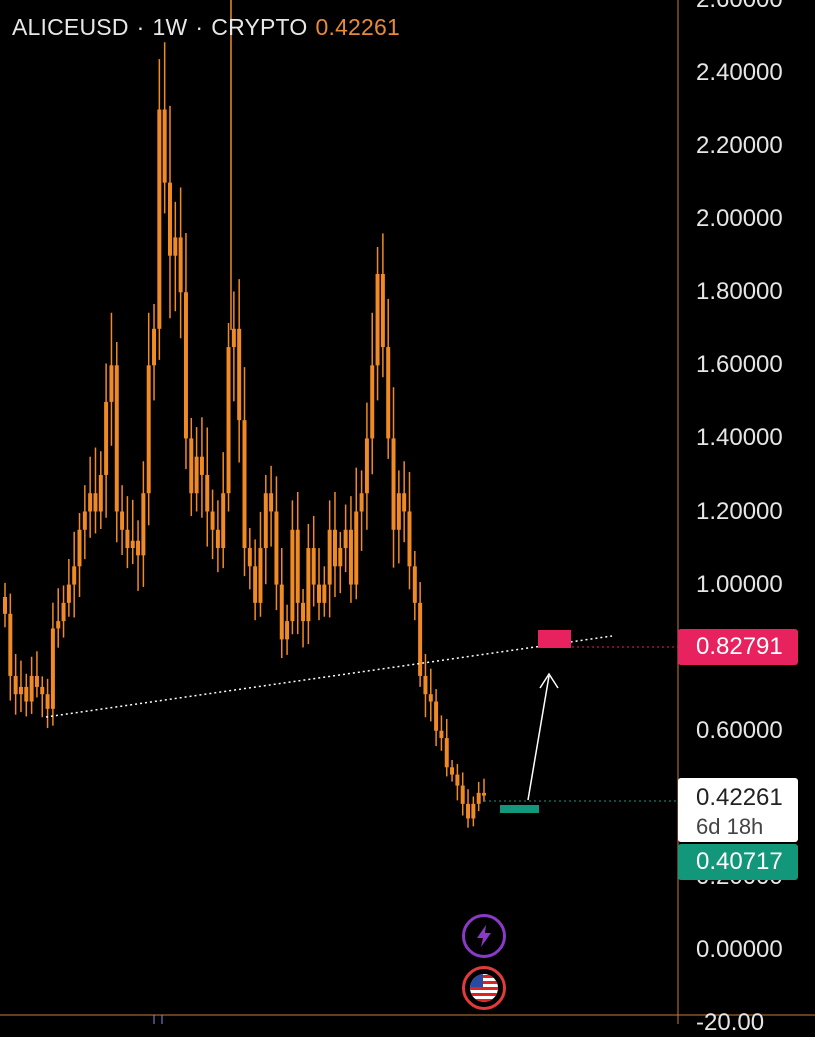 This screenshot has width=815, height=1037. What do you see at coordinates (549, 680) in the screenshot?
I see `arrow-head` at bounding box center [549, 680].